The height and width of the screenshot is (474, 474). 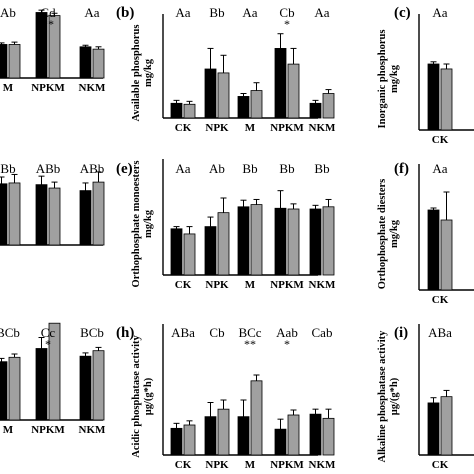 I want to click on bar-h-npk-s1, so click(x=210, y=436).